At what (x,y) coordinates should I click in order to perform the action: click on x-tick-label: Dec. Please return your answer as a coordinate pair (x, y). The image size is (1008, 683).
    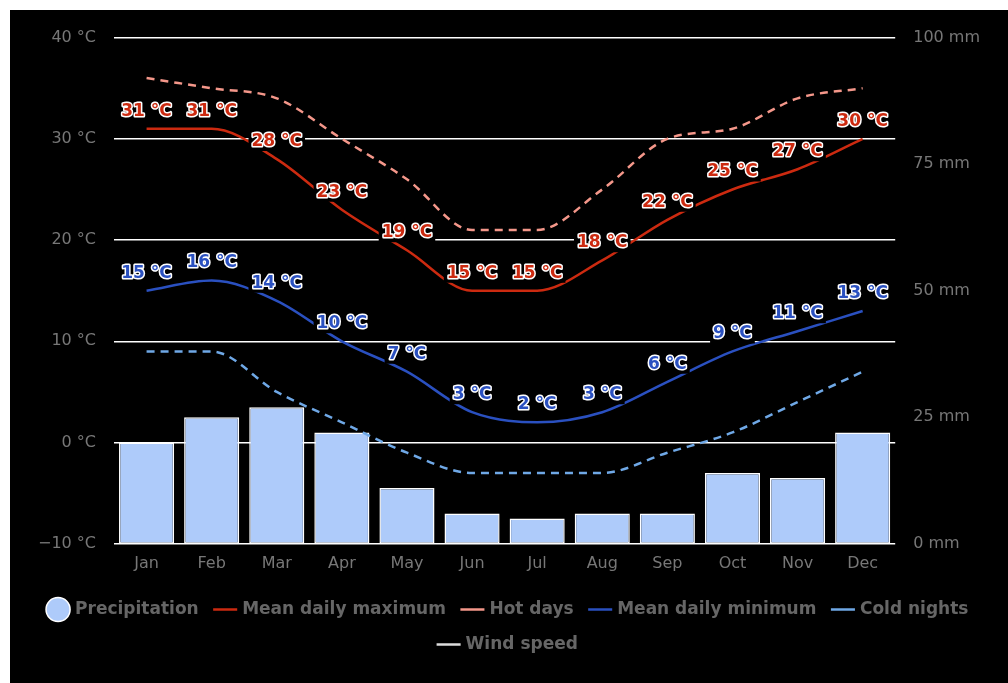
    Looking at the image, I should click on (863, 562).